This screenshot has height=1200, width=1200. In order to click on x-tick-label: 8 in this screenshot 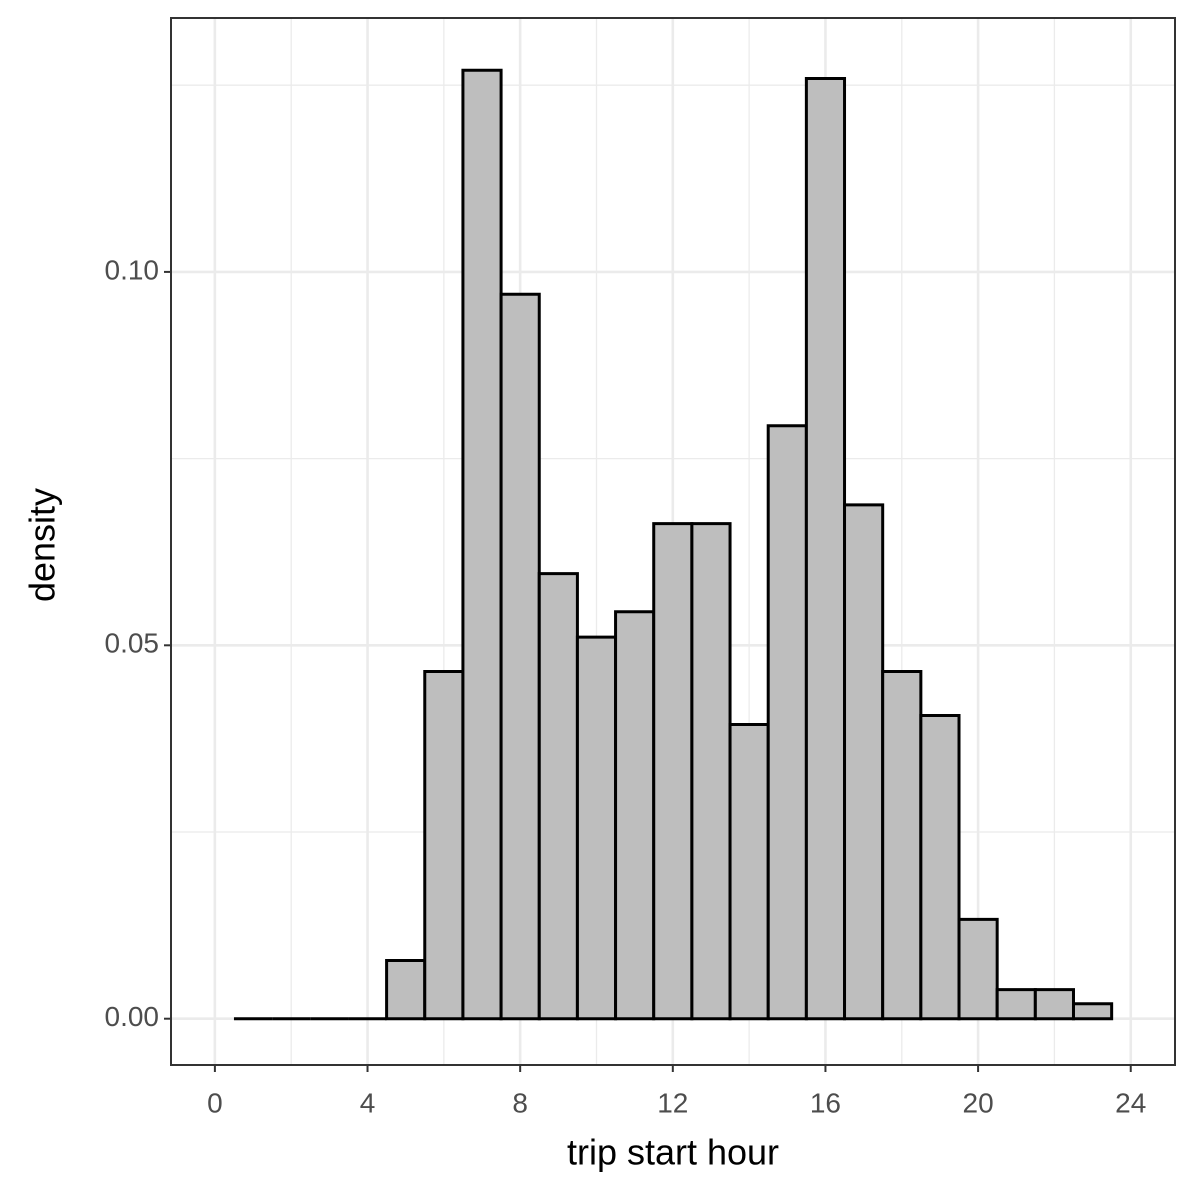, I will do `click(520, 1102)`.